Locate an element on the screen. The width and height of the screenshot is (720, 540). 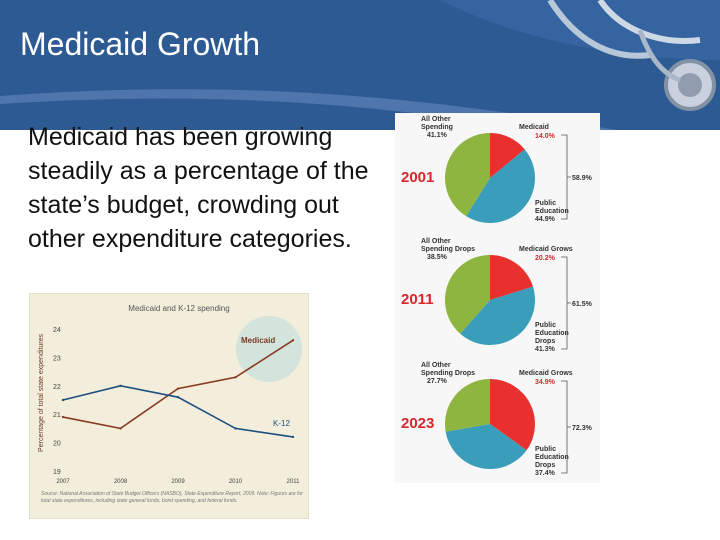
bracket-total: 58.9% is located at coordinates (582, 178).